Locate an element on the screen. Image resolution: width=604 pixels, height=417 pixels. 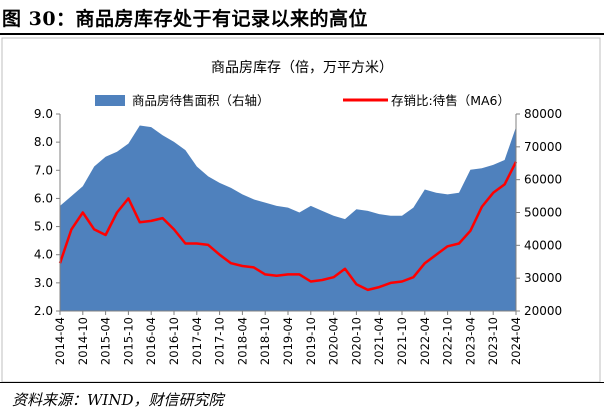
right-tick-label: 40000 is located at coordinates (543, 245).